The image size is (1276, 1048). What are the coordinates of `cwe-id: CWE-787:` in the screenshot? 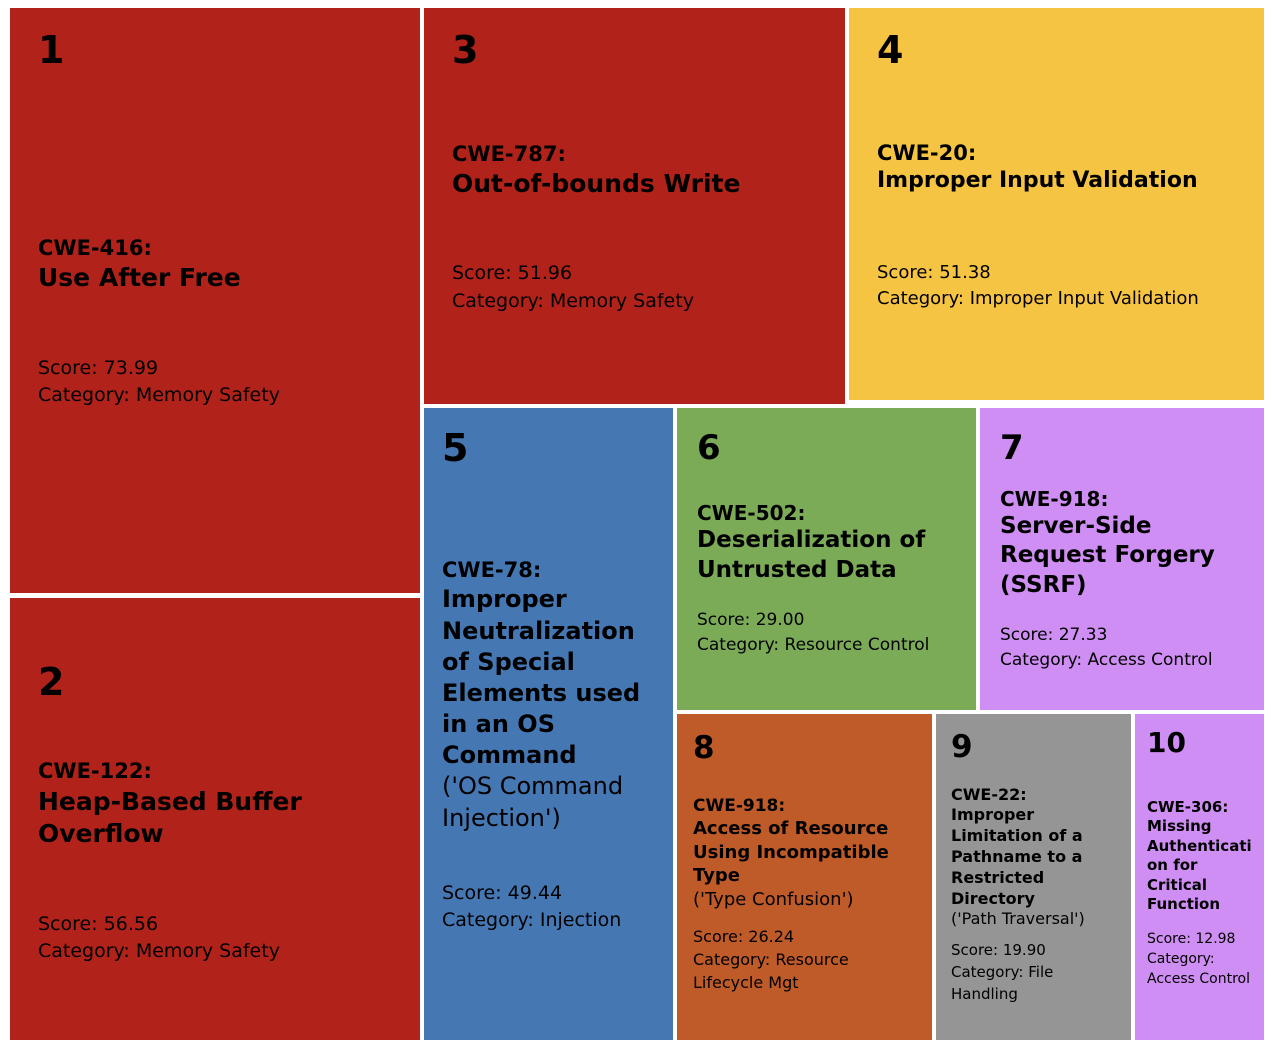 It's located at (509, 153).